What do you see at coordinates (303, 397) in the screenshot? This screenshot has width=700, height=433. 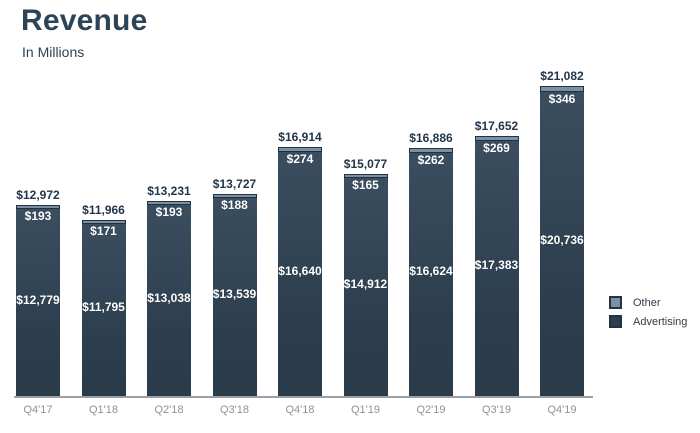 I see `x-axis-line` at bounding box center [303, 397].